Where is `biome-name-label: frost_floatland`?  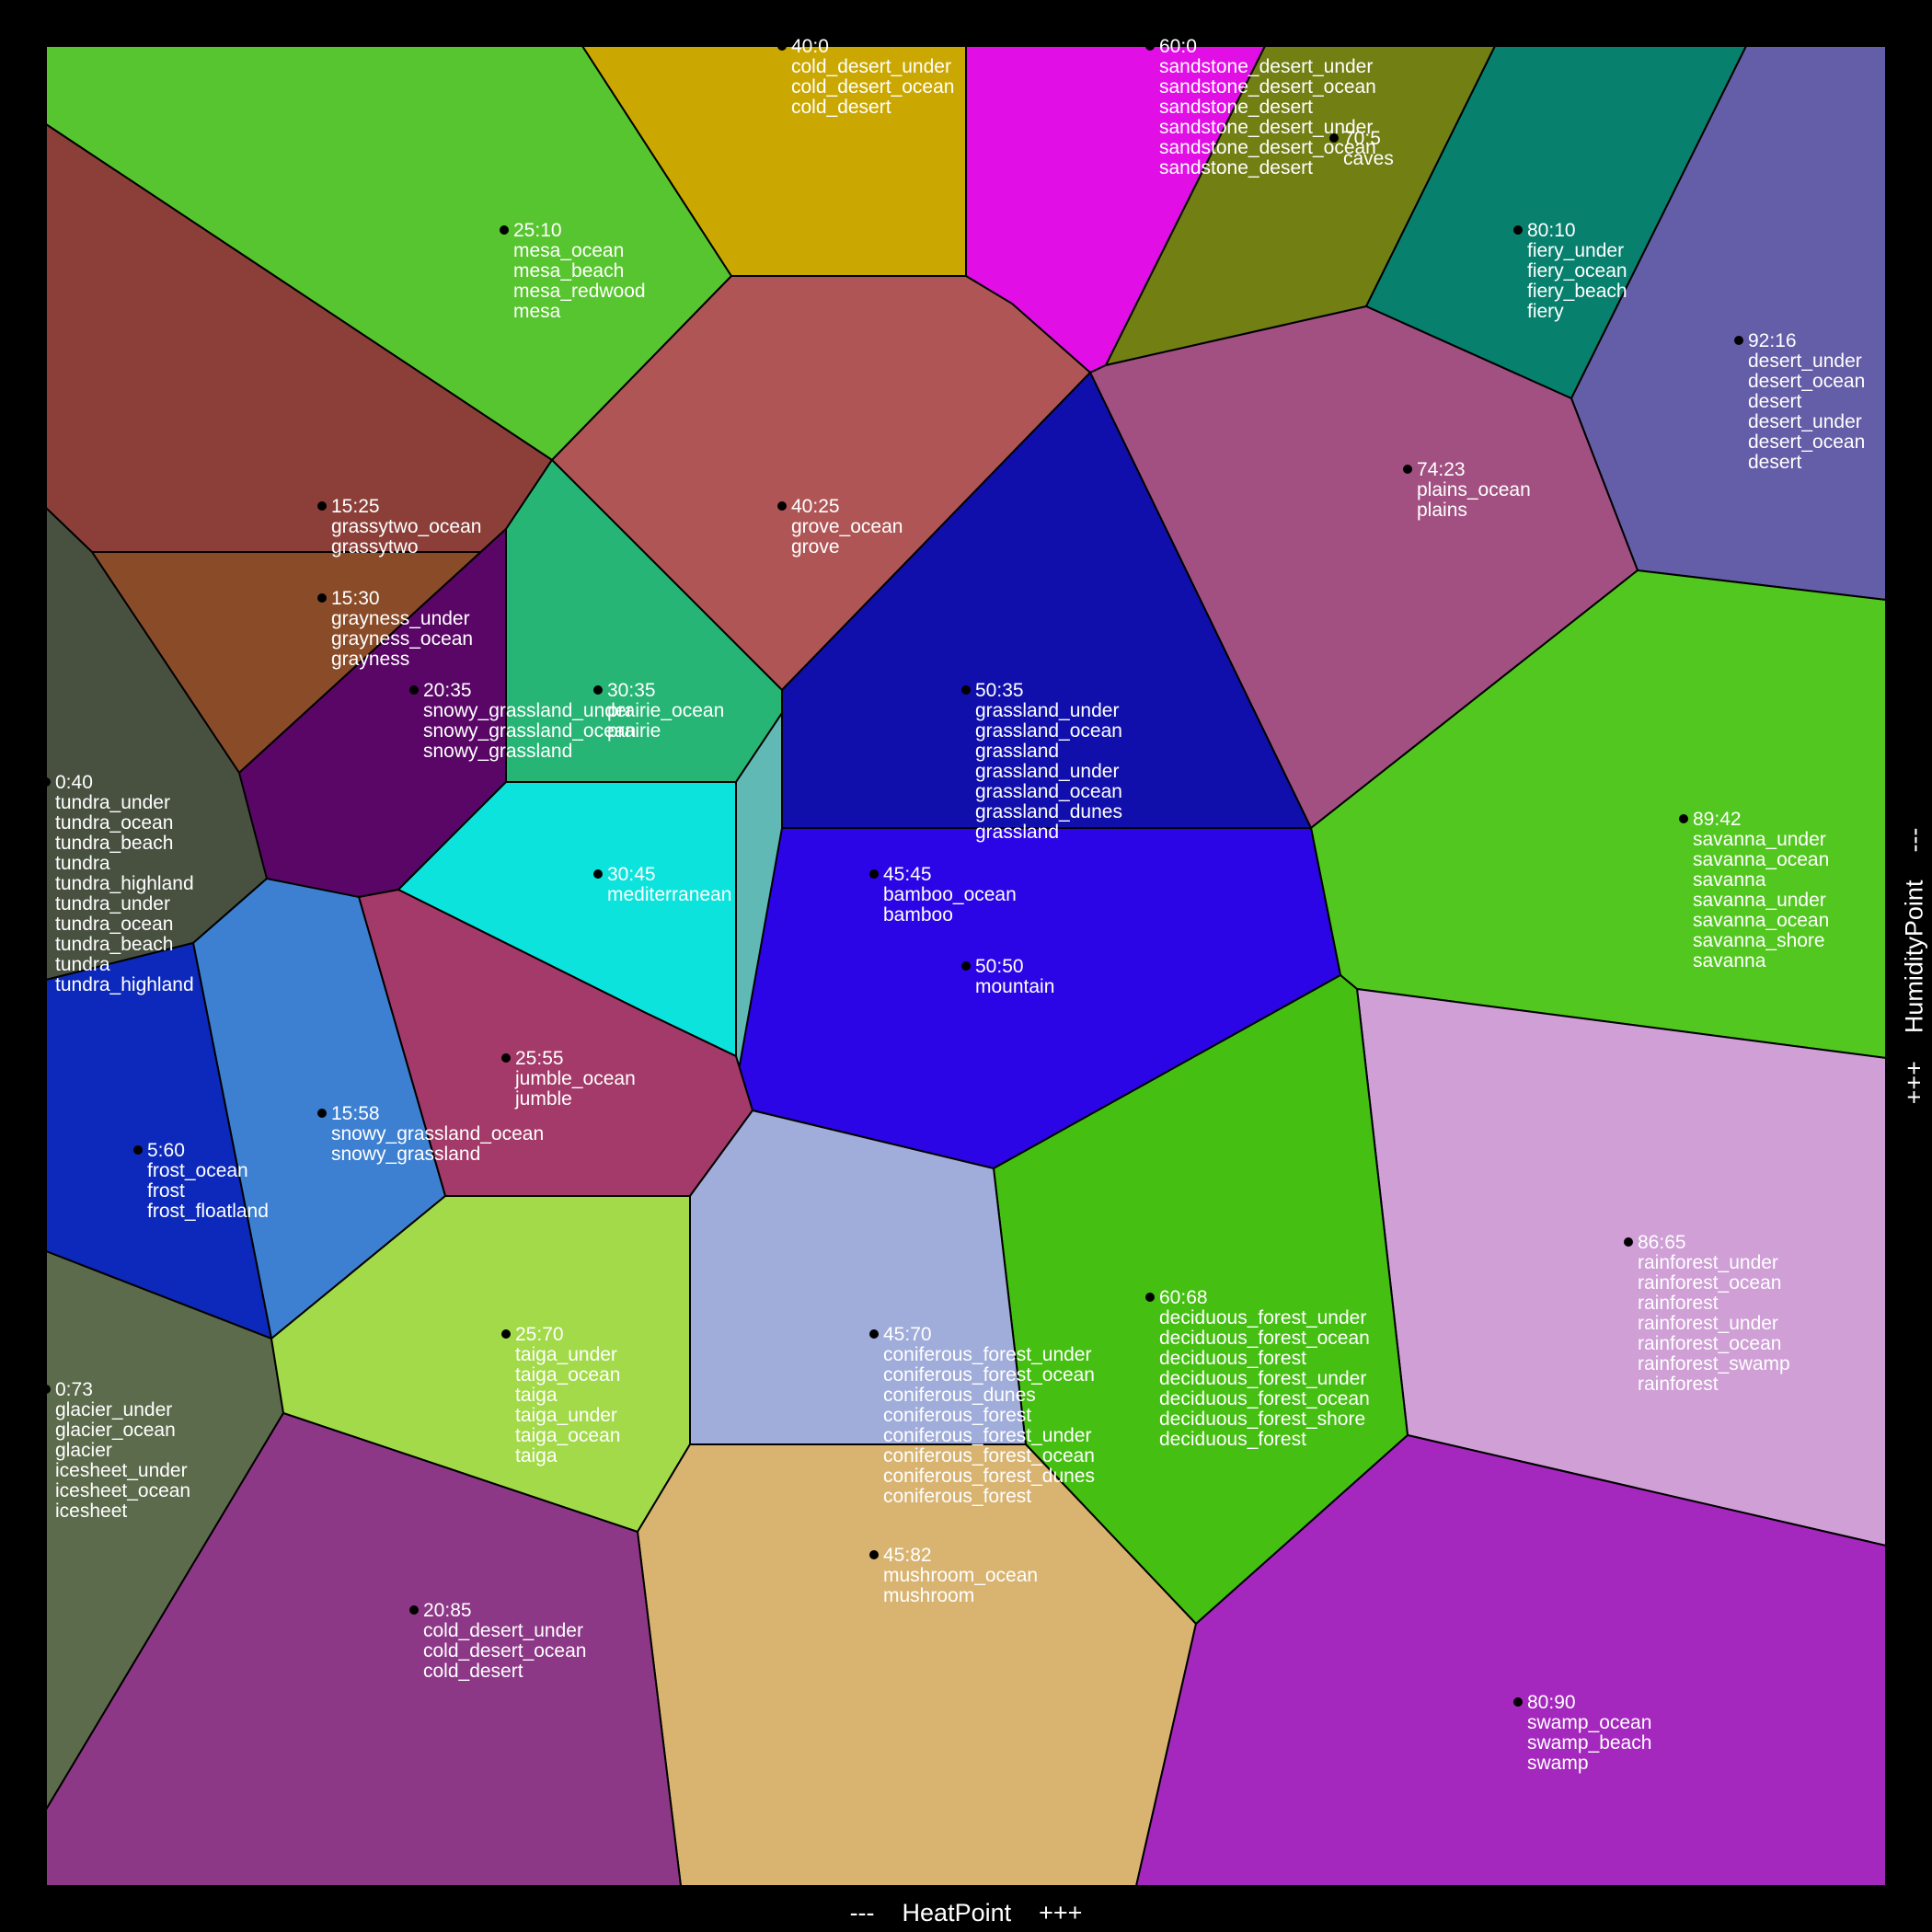
biome-name-label: frost_floatland is located at coordinates (208, 1211).